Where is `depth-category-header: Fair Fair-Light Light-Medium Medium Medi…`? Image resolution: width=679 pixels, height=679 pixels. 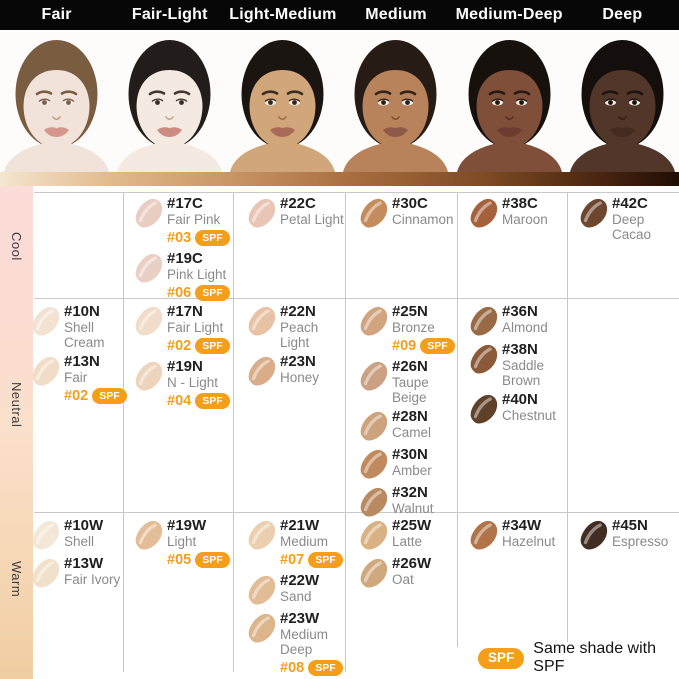
depth-category-header: Fair Fair-Light Light-Medium Medium Medi… is located at coordinates (339, 15).